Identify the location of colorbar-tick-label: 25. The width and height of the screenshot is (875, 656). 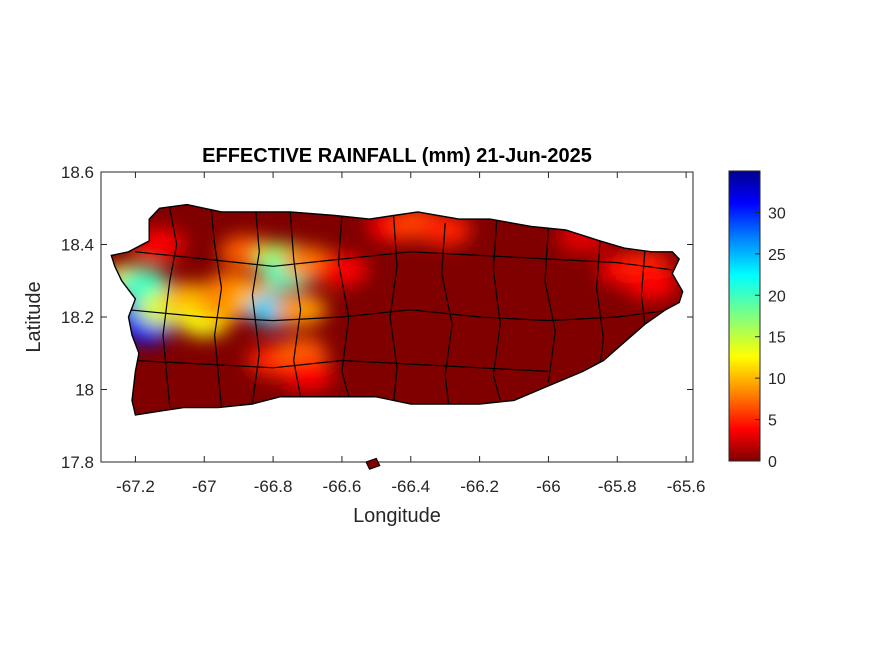
(777, 255).